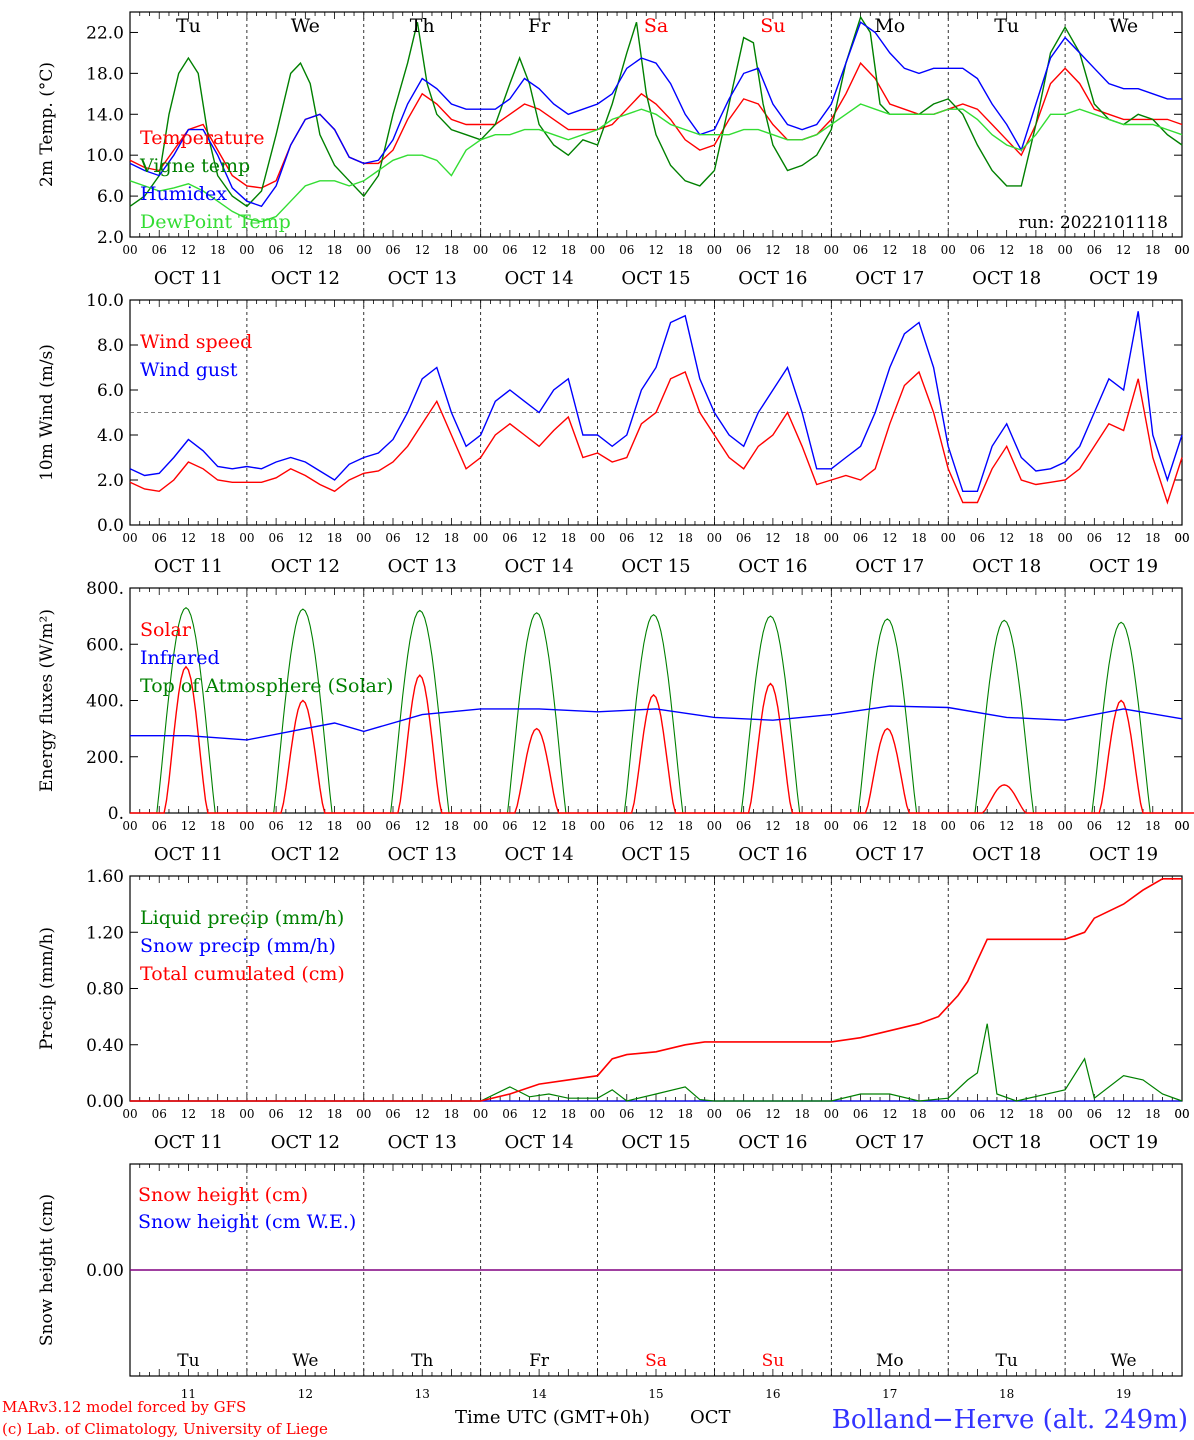  Describe the element at coordinates (890, 1361) in the screenshot. I see `day-name-label: Mo` at that location.